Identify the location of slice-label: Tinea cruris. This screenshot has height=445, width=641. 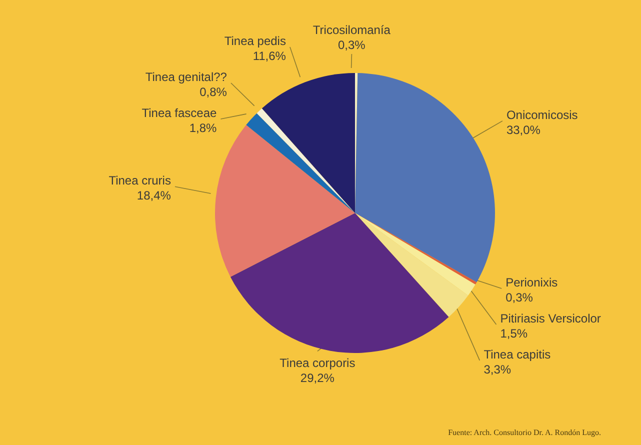
(139, 181).